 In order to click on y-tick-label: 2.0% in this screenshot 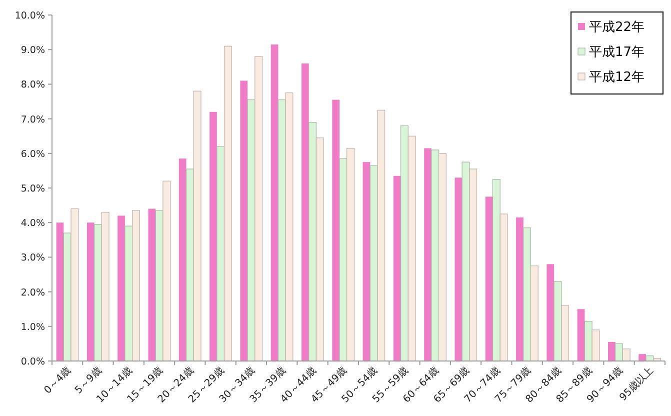, I will do `click(32, 292)`.